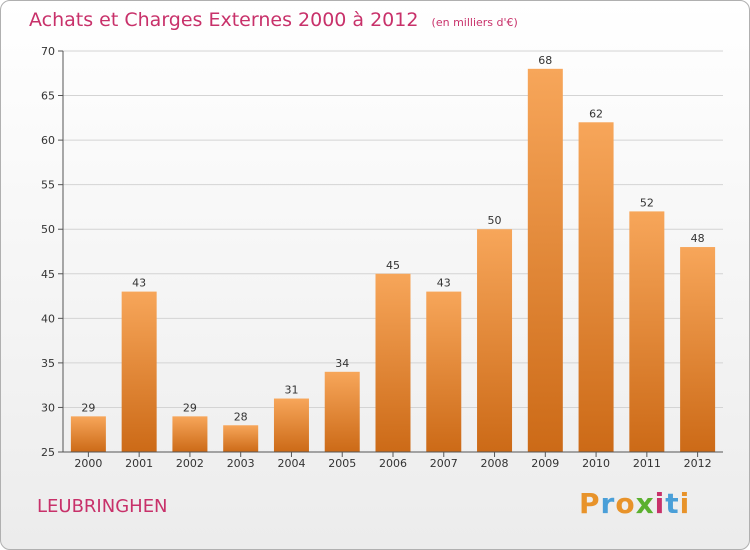 Image resolution: width=750 pixels, height=550 pixels. What do you see at coordinates (139, 463) in the screenshot?
I see `x-tick-label-2001: 2001` at bounding box center [139, 463].